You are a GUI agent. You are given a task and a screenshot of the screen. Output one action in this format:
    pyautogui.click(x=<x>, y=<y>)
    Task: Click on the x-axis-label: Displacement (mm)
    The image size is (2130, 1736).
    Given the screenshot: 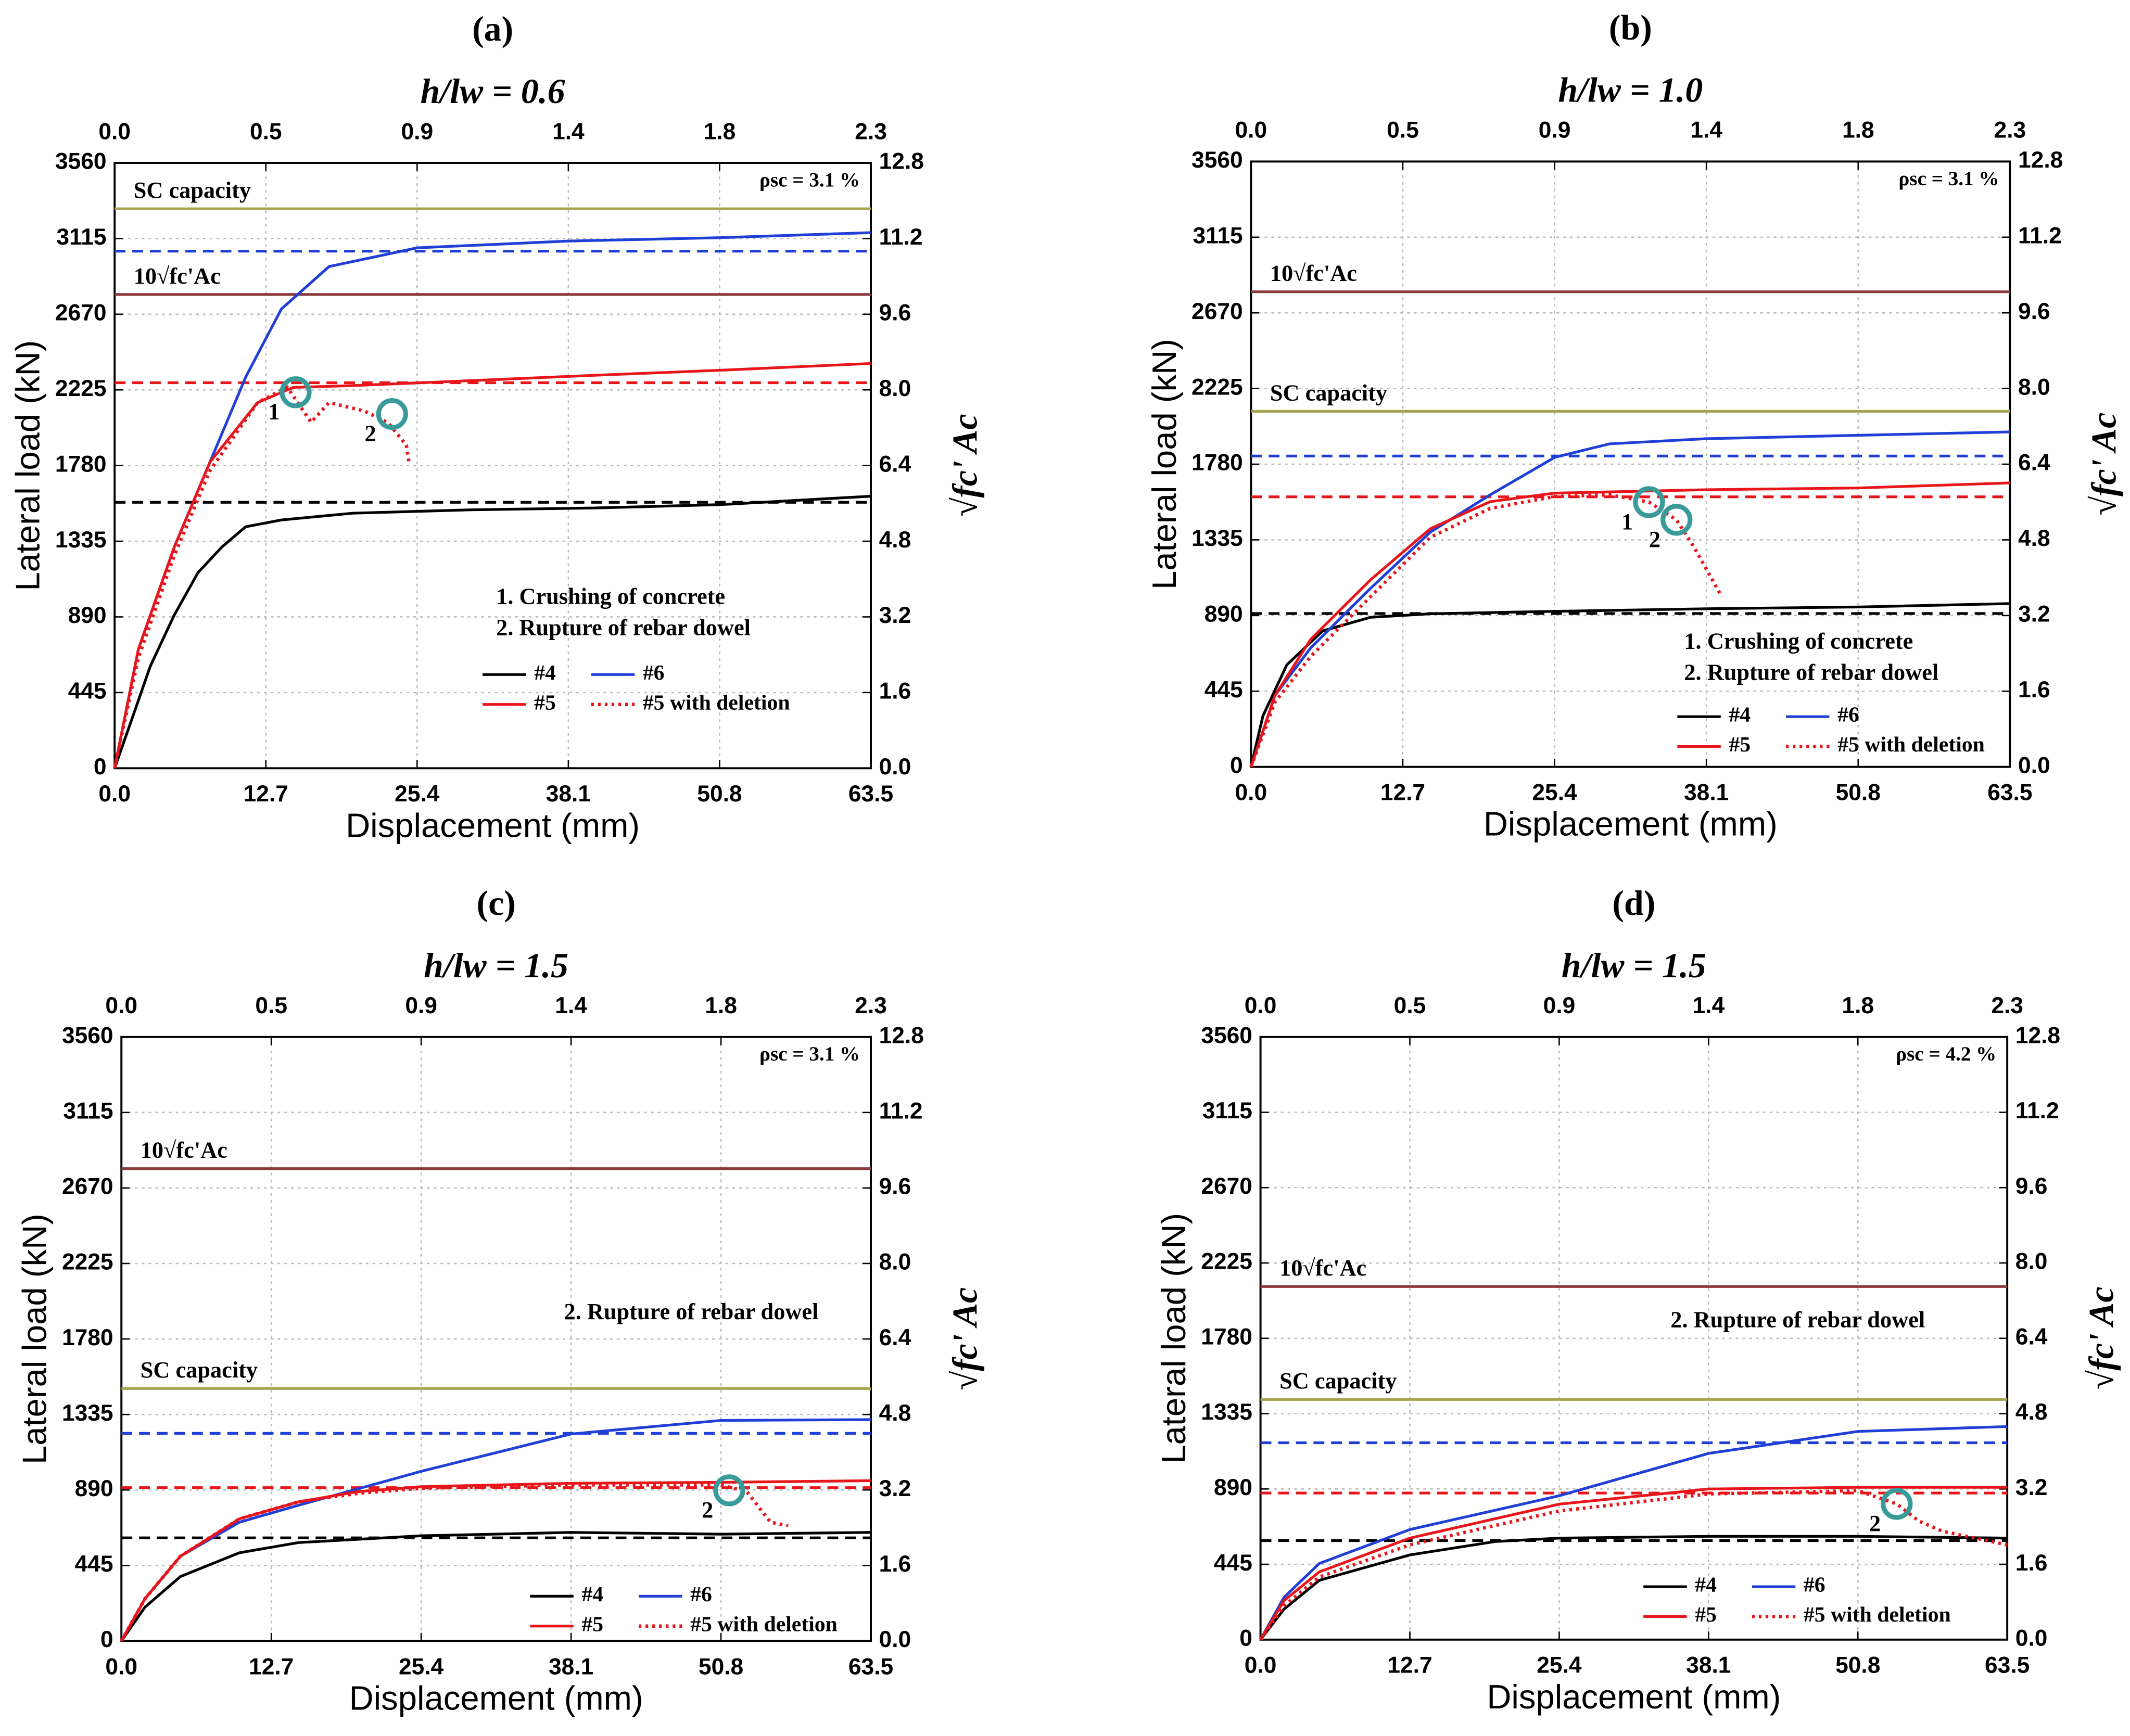 What is the action you would take?
    pyautogui.click(x=493, y=825)
    